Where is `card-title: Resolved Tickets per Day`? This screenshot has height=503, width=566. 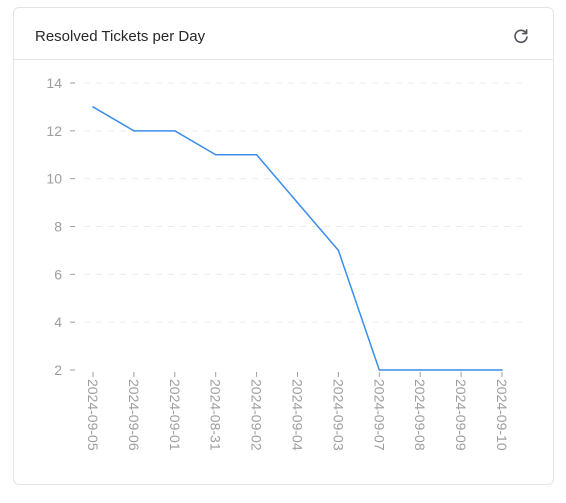
card-title: Resolved Tickets per Day is located at coordinates (120, 36).